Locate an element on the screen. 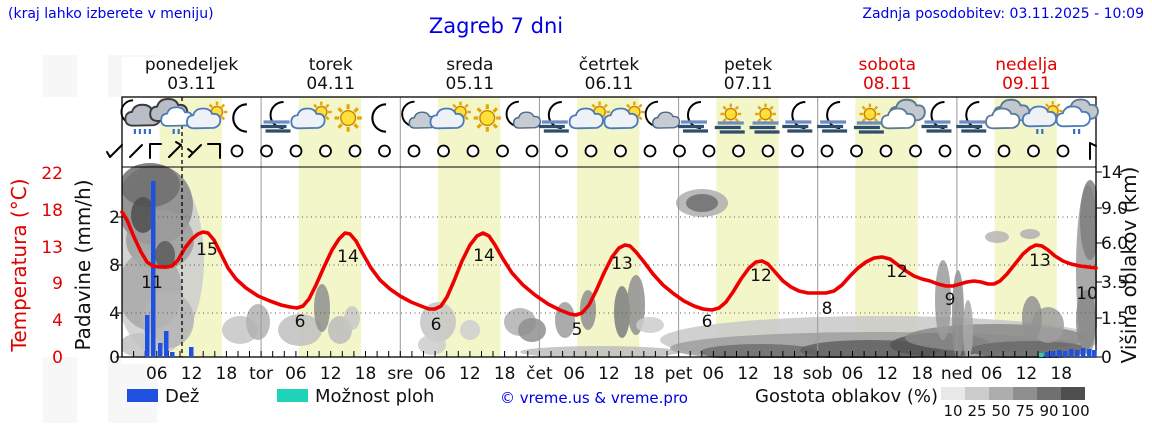  cloud-height-tick: 14 is located at coordinates (1112, 173).